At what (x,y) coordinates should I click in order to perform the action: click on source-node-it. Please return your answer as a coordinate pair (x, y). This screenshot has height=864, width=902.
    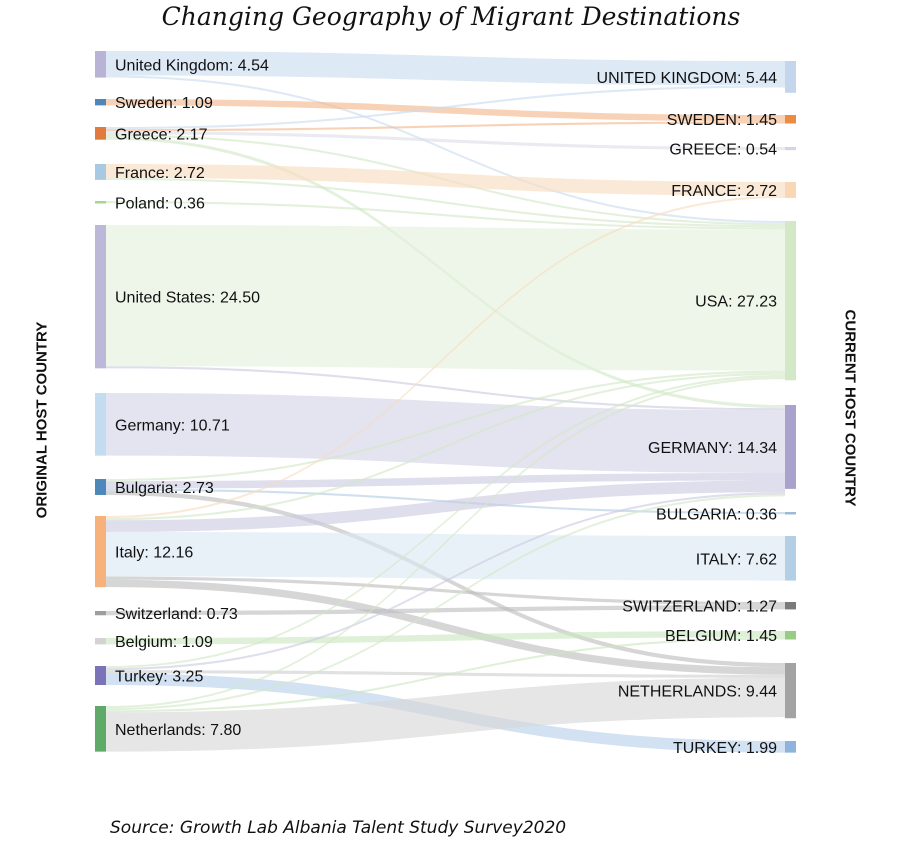
    Looking at the image, I should click on (100, 552).